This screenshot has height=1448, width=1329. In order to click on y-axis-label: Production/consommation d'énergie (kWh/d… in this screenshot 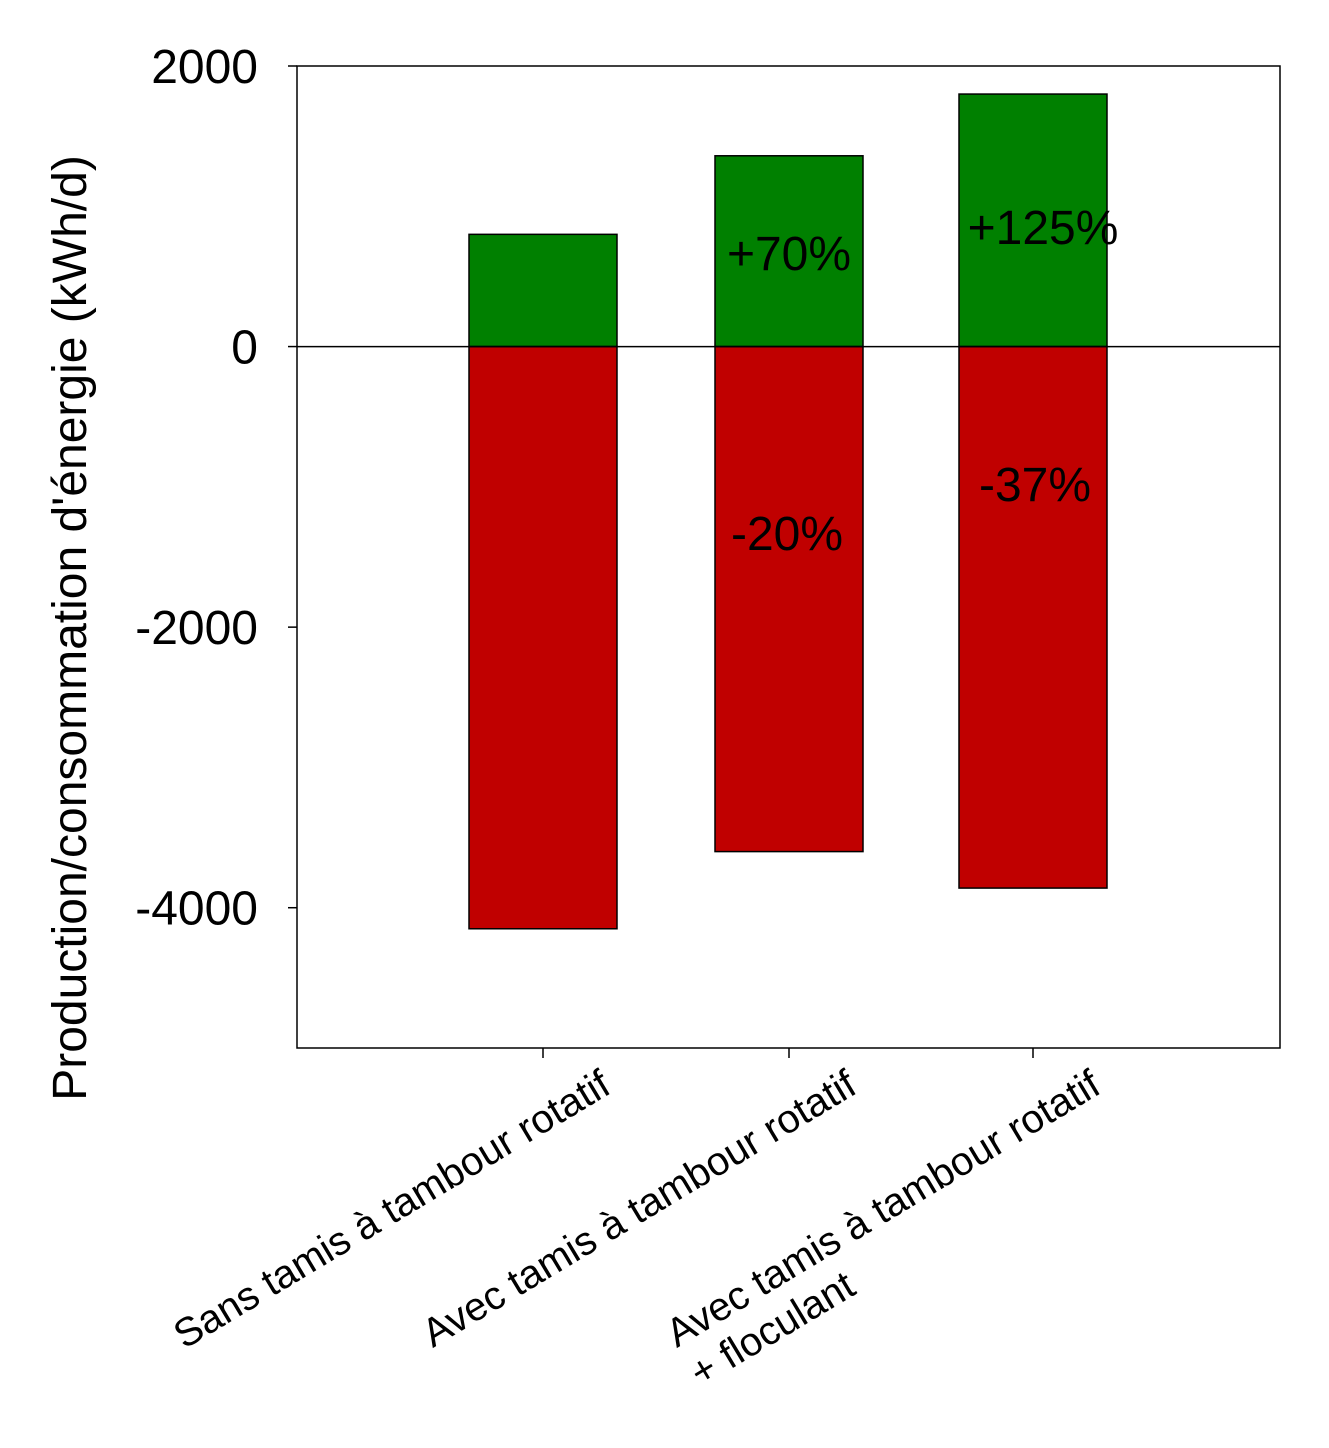, I will do `click(70, 628)`.